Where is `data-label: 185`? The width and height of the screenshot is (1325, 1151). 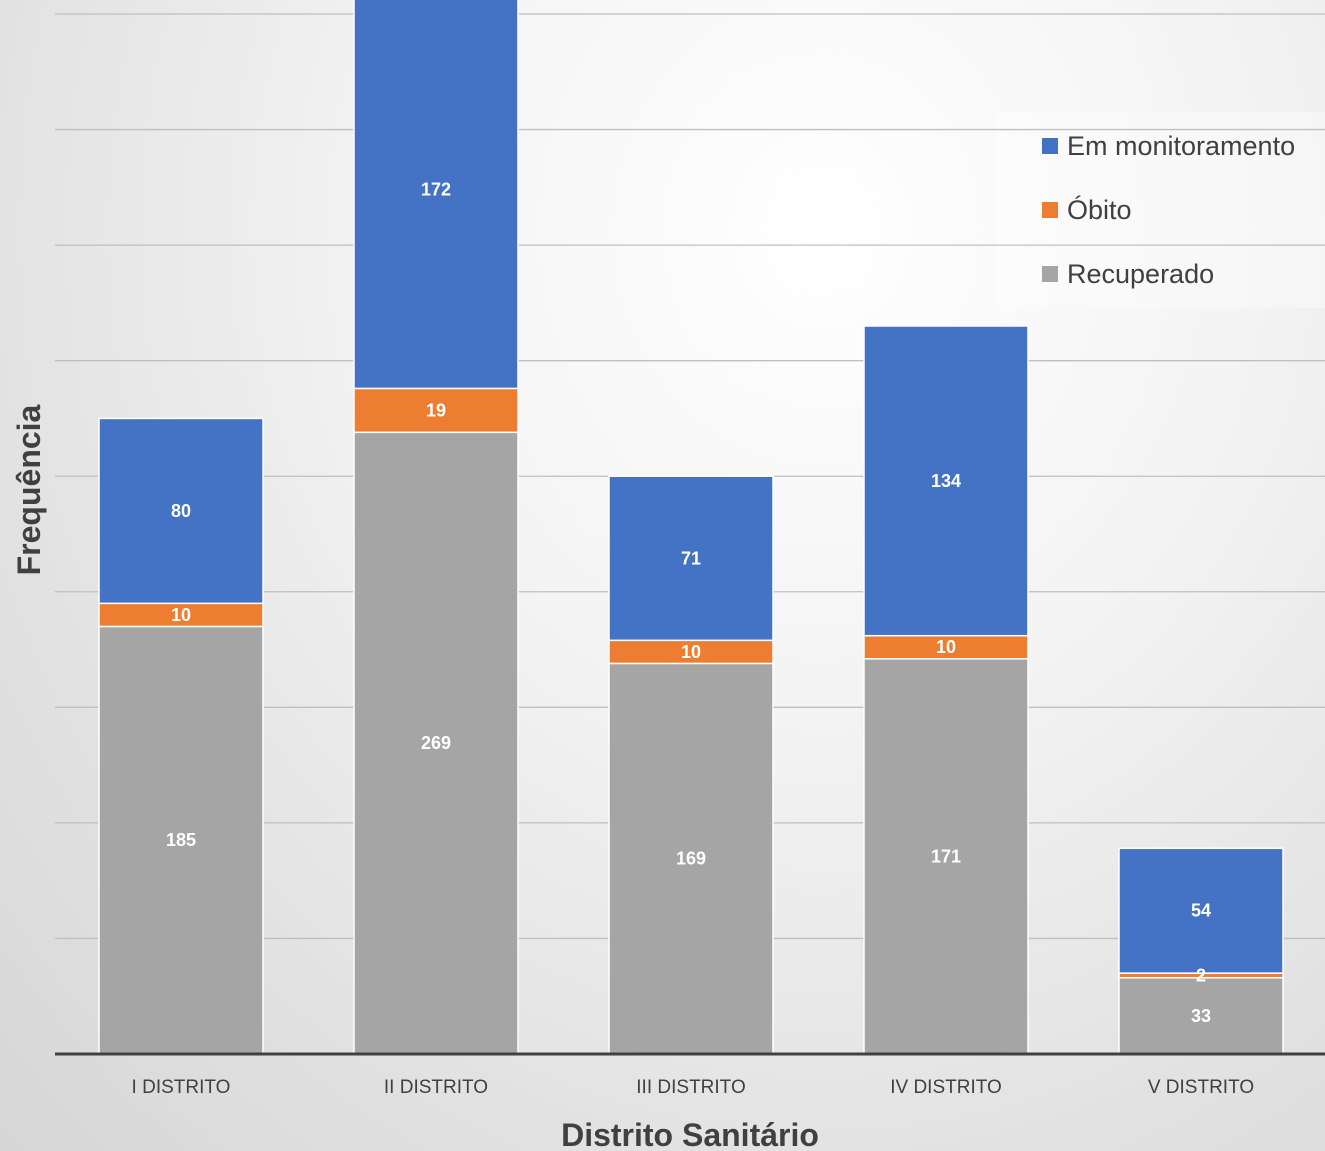
data-label: 185 is located at coordinates (181, 840).